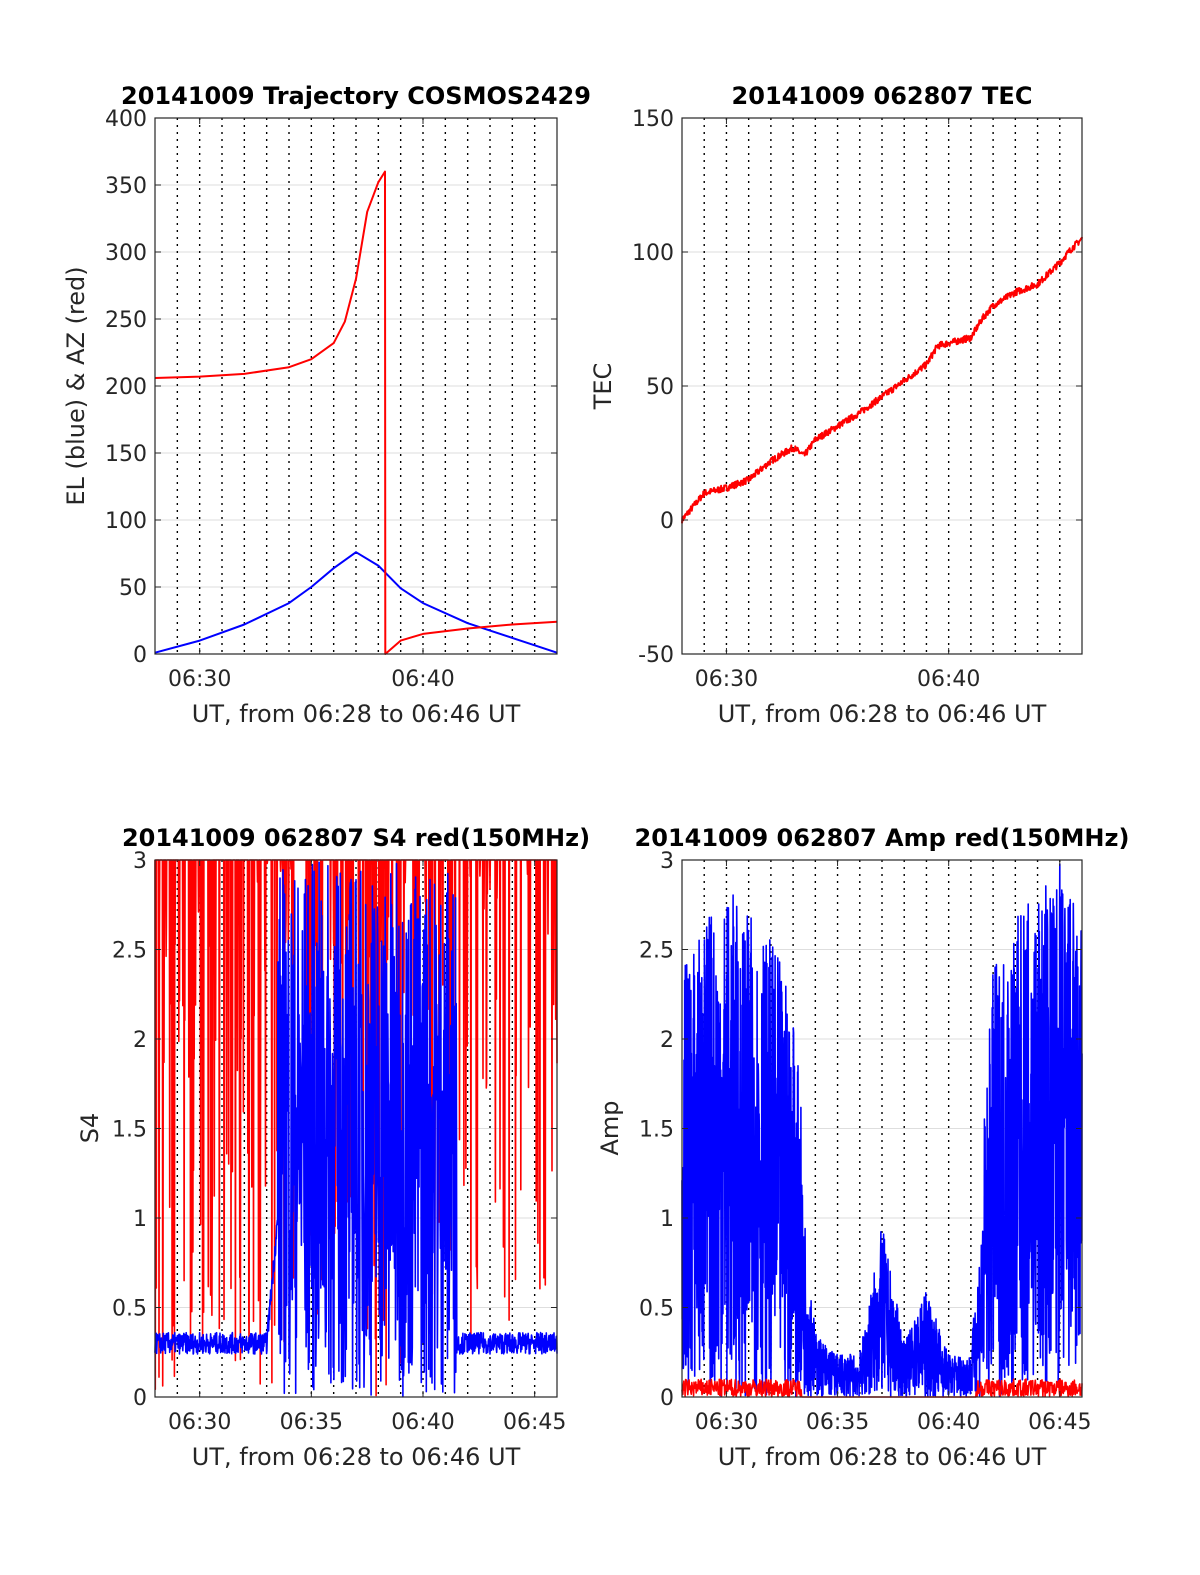 The image size is (1200, 1575). What do you see at coordinates (126, 253) in the screenshot?
I see `ytick-label: 300` at bounding box center [126, 253].